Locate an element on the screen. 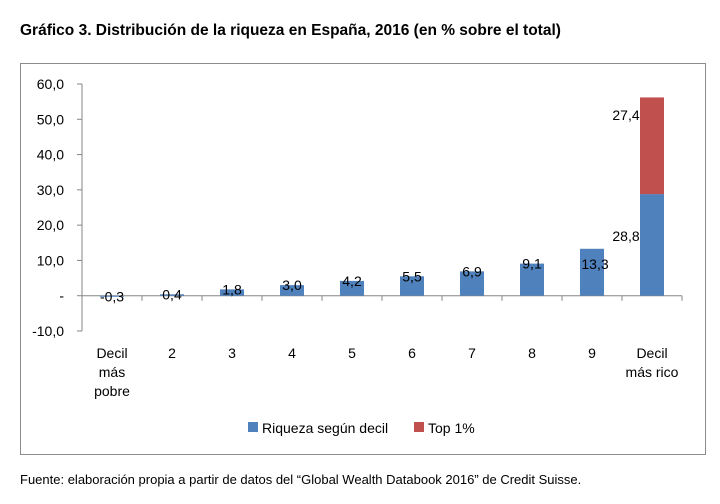 The width and height of the screenshot is (720, 504). x-tick-label: 7 is located at coordinates (472, 353).